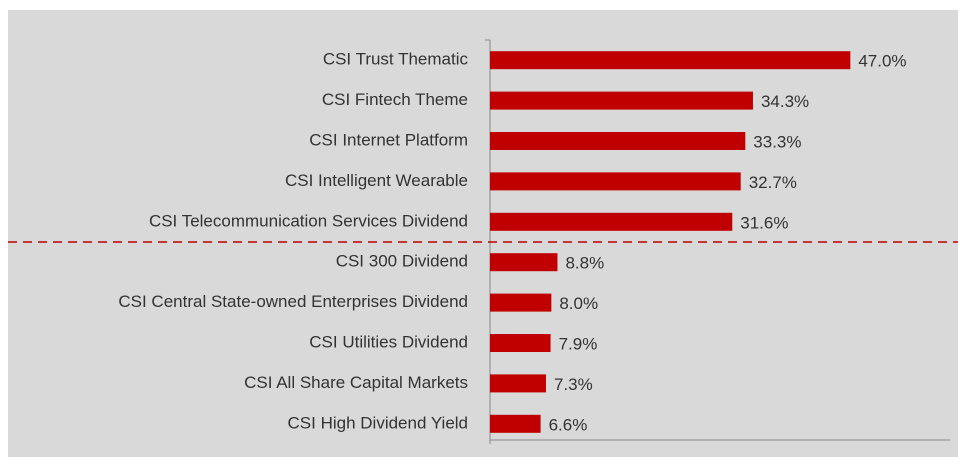 Image resolution: width=966 pixels, height=467 pixels. What do you see at coordinates (568, 424) in the screenshot?
I see `value-label: 6.6%` at bounding box center [568, 424].